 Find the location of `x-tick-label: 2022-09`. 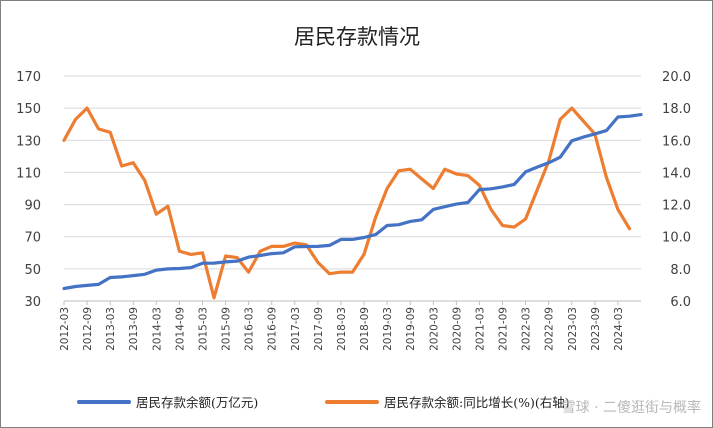

x-tick-label: 2022-09 is located at coordinates (550, 329).